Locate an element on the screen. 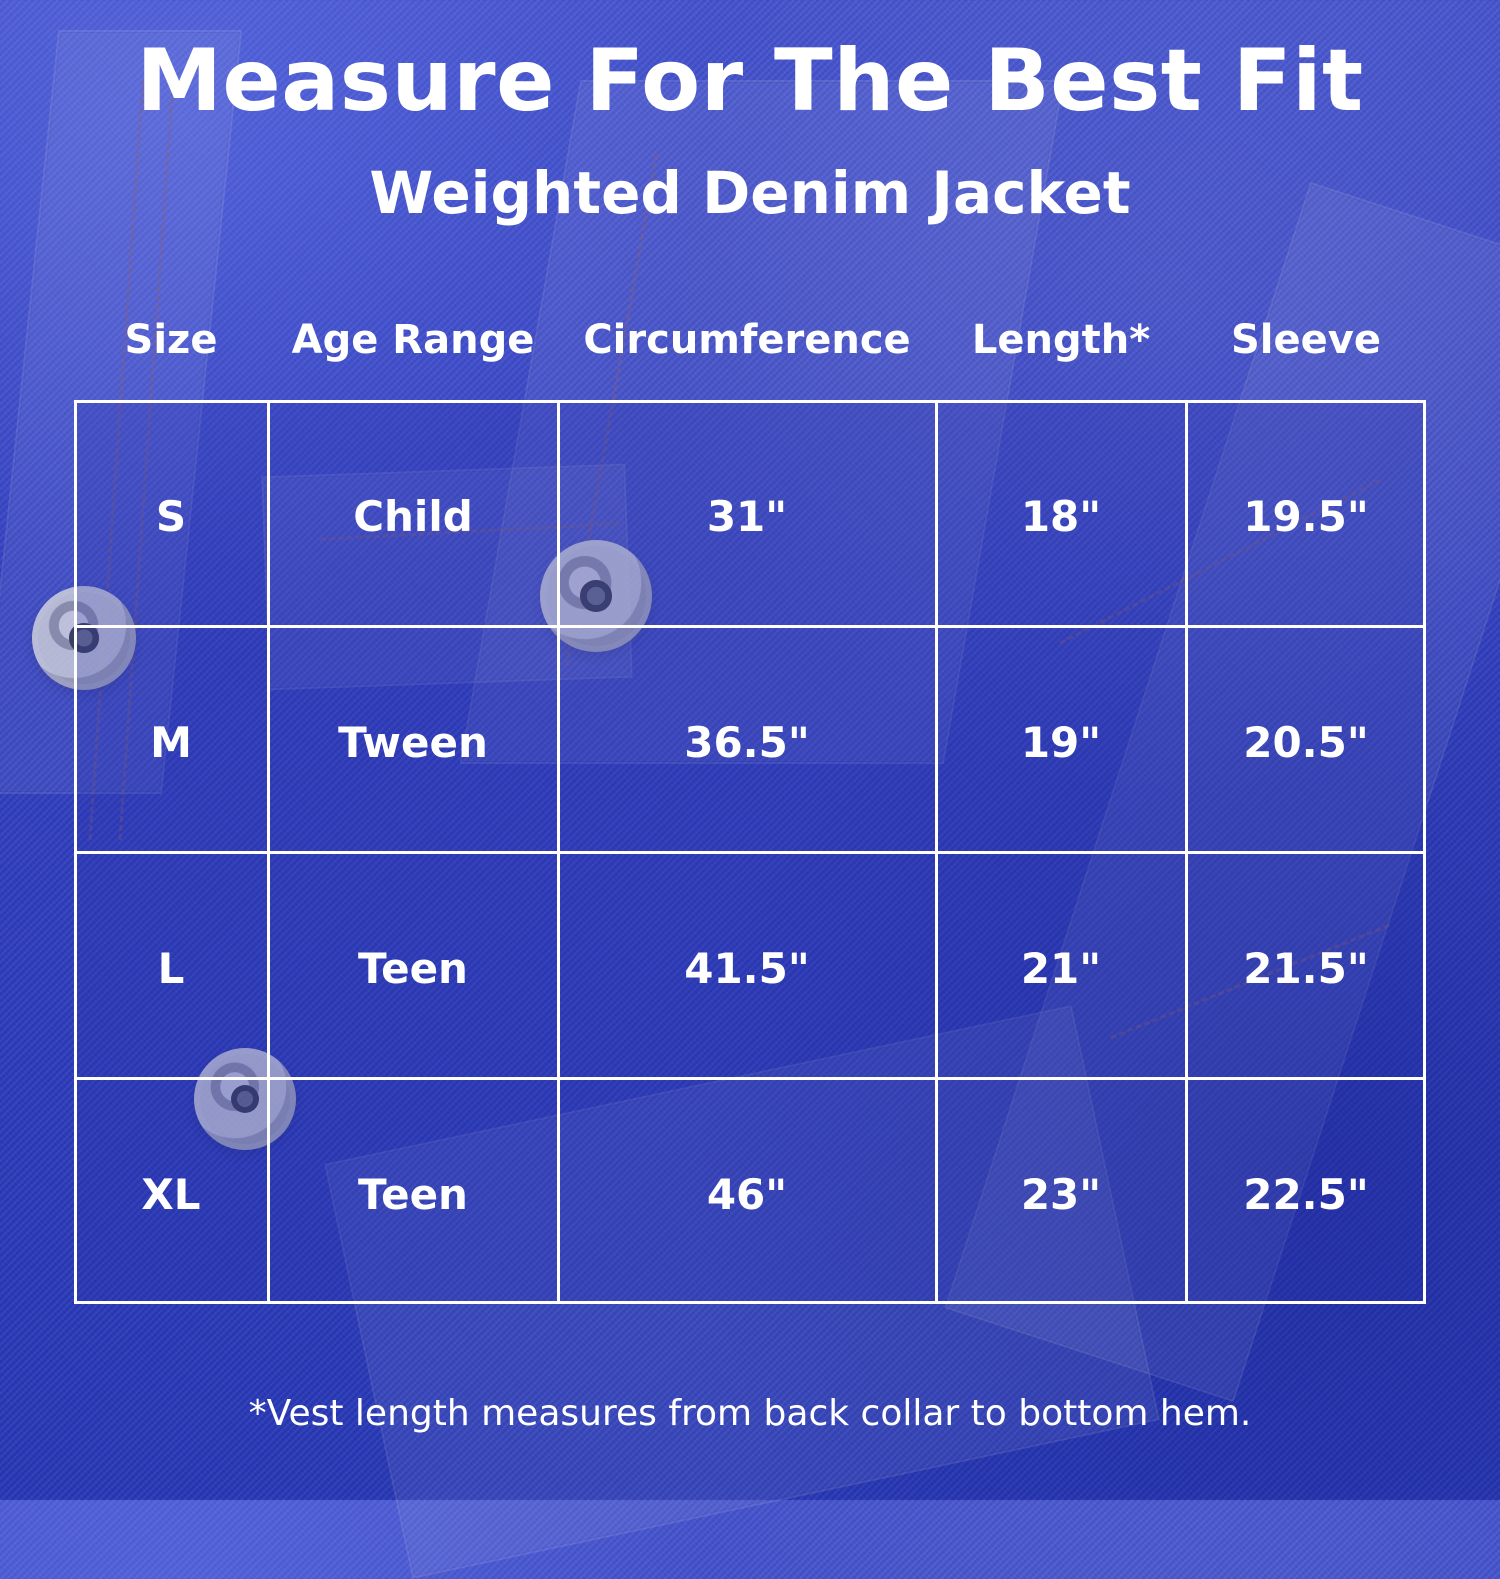  header-age-range: Age Range is located at coordinates (413, 340).